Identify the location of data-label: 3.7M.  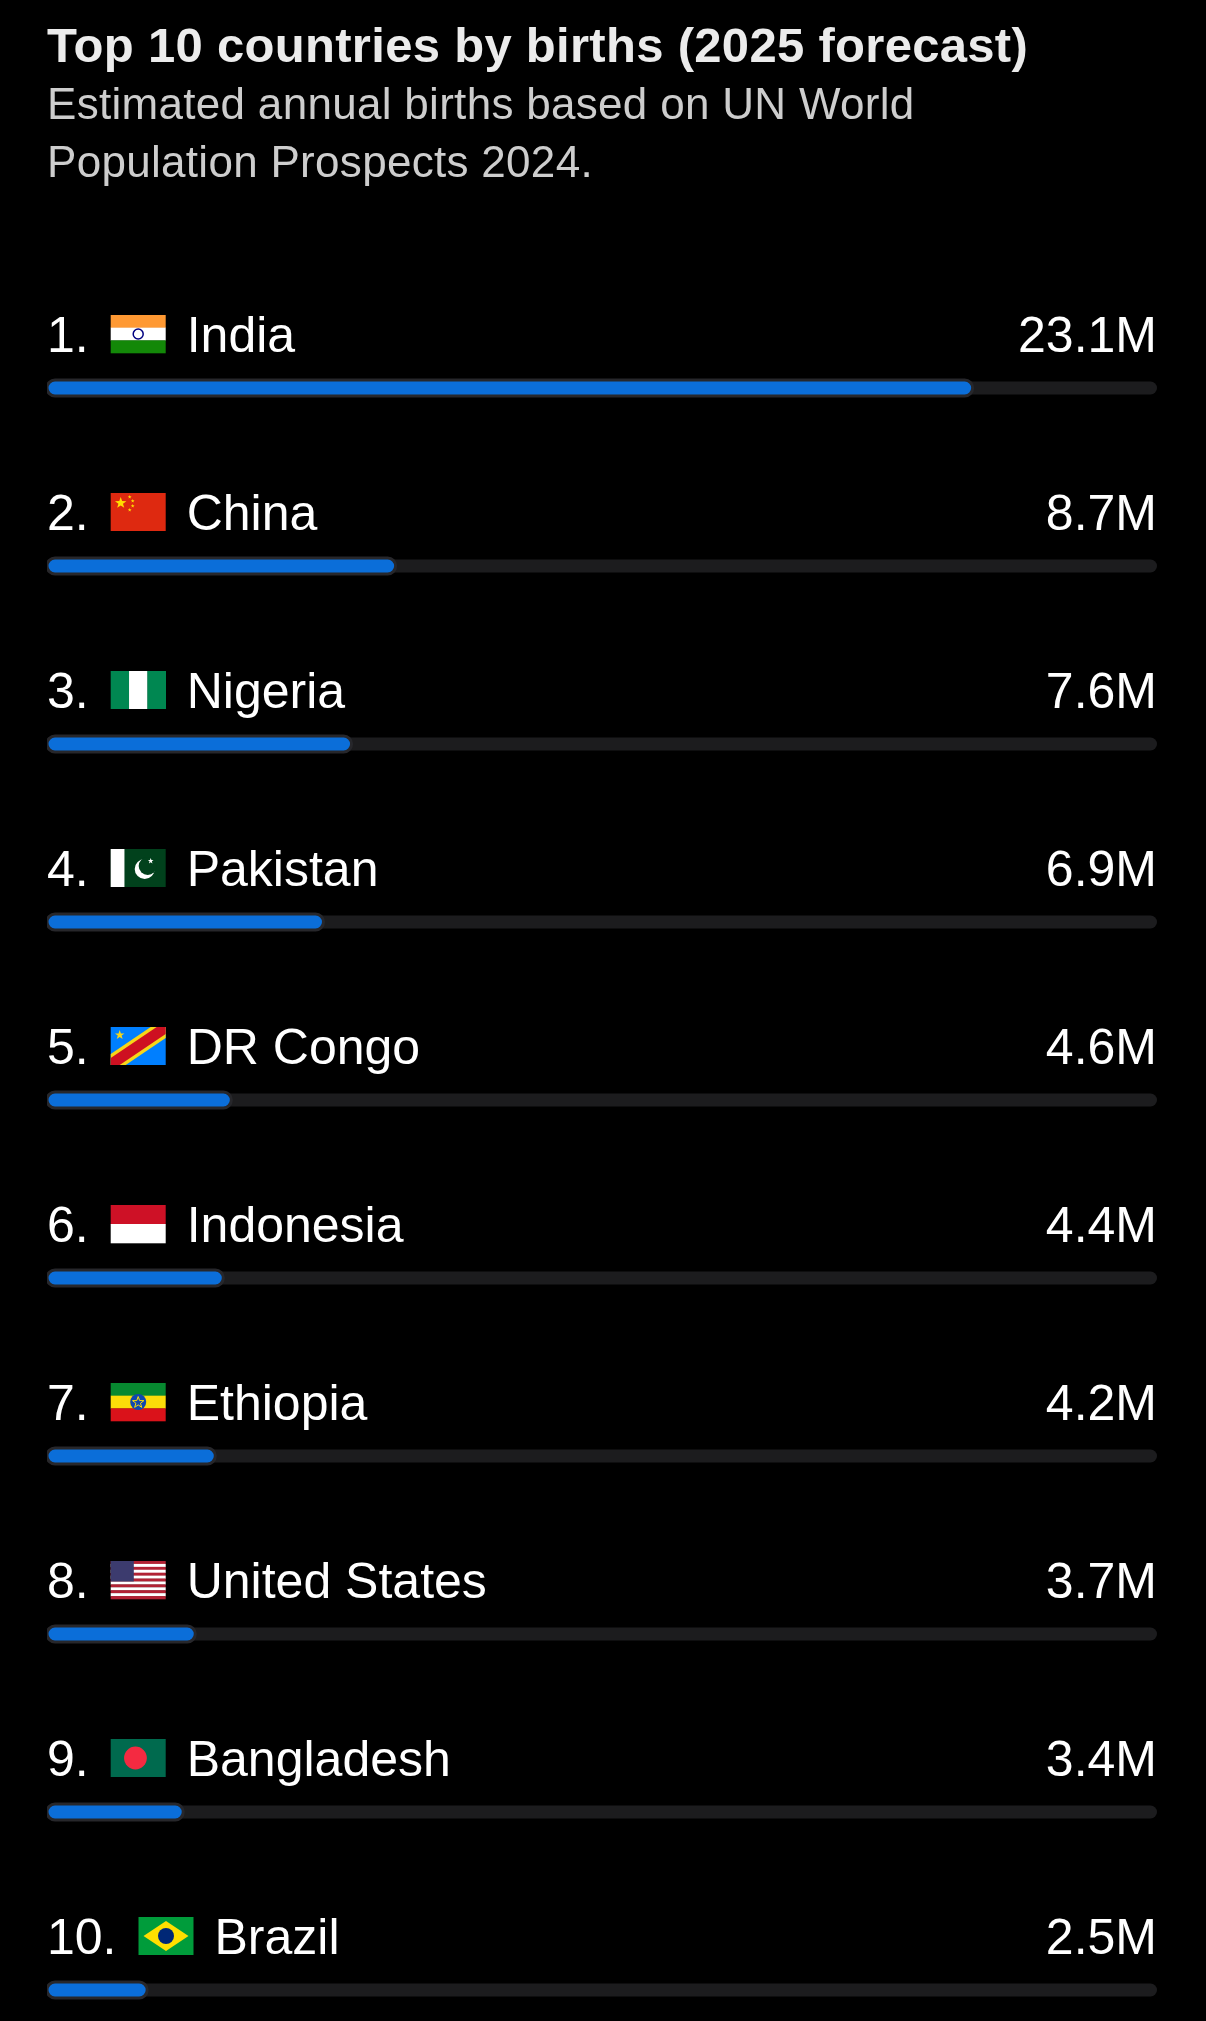
(1101, 1581).